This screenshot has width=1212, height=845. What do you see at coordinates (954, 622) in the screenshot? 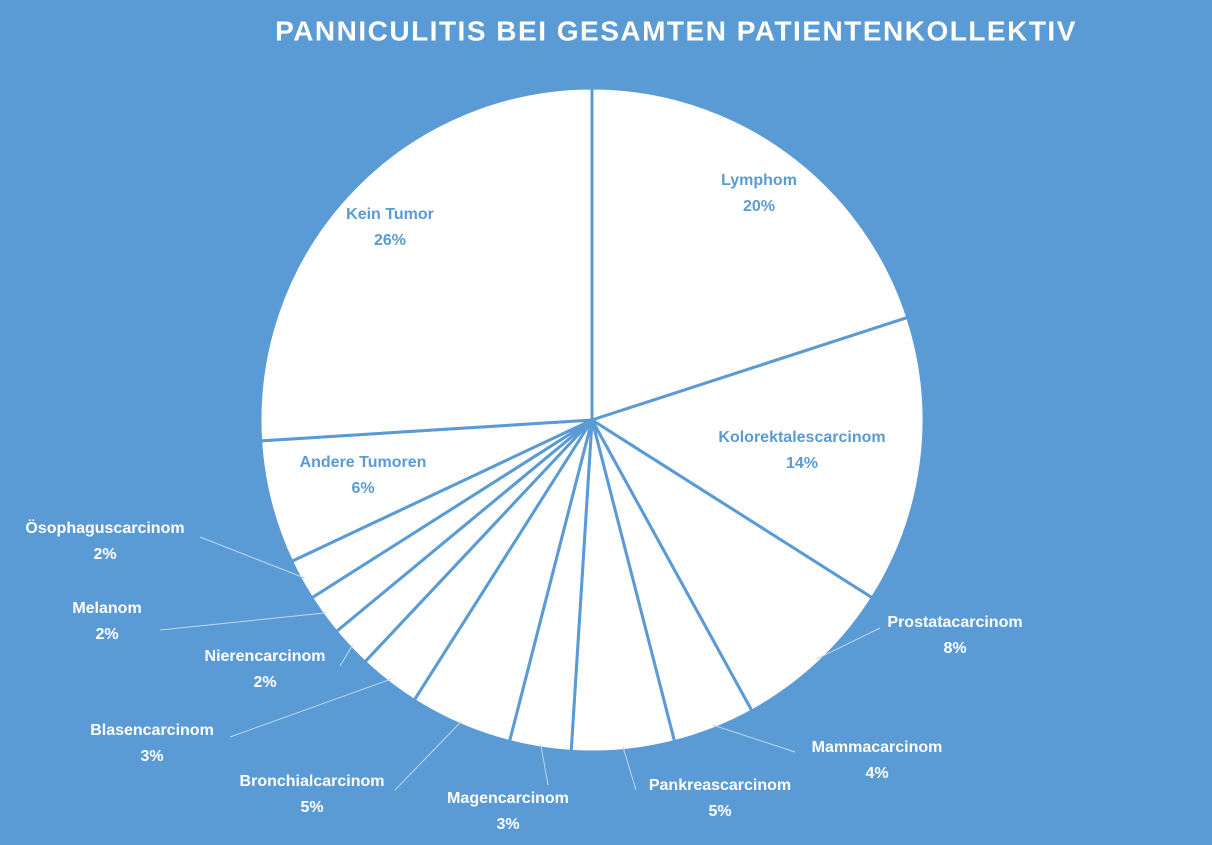
I see `slice-label: Prostatacarcinom` at bounding box center [954, 622].